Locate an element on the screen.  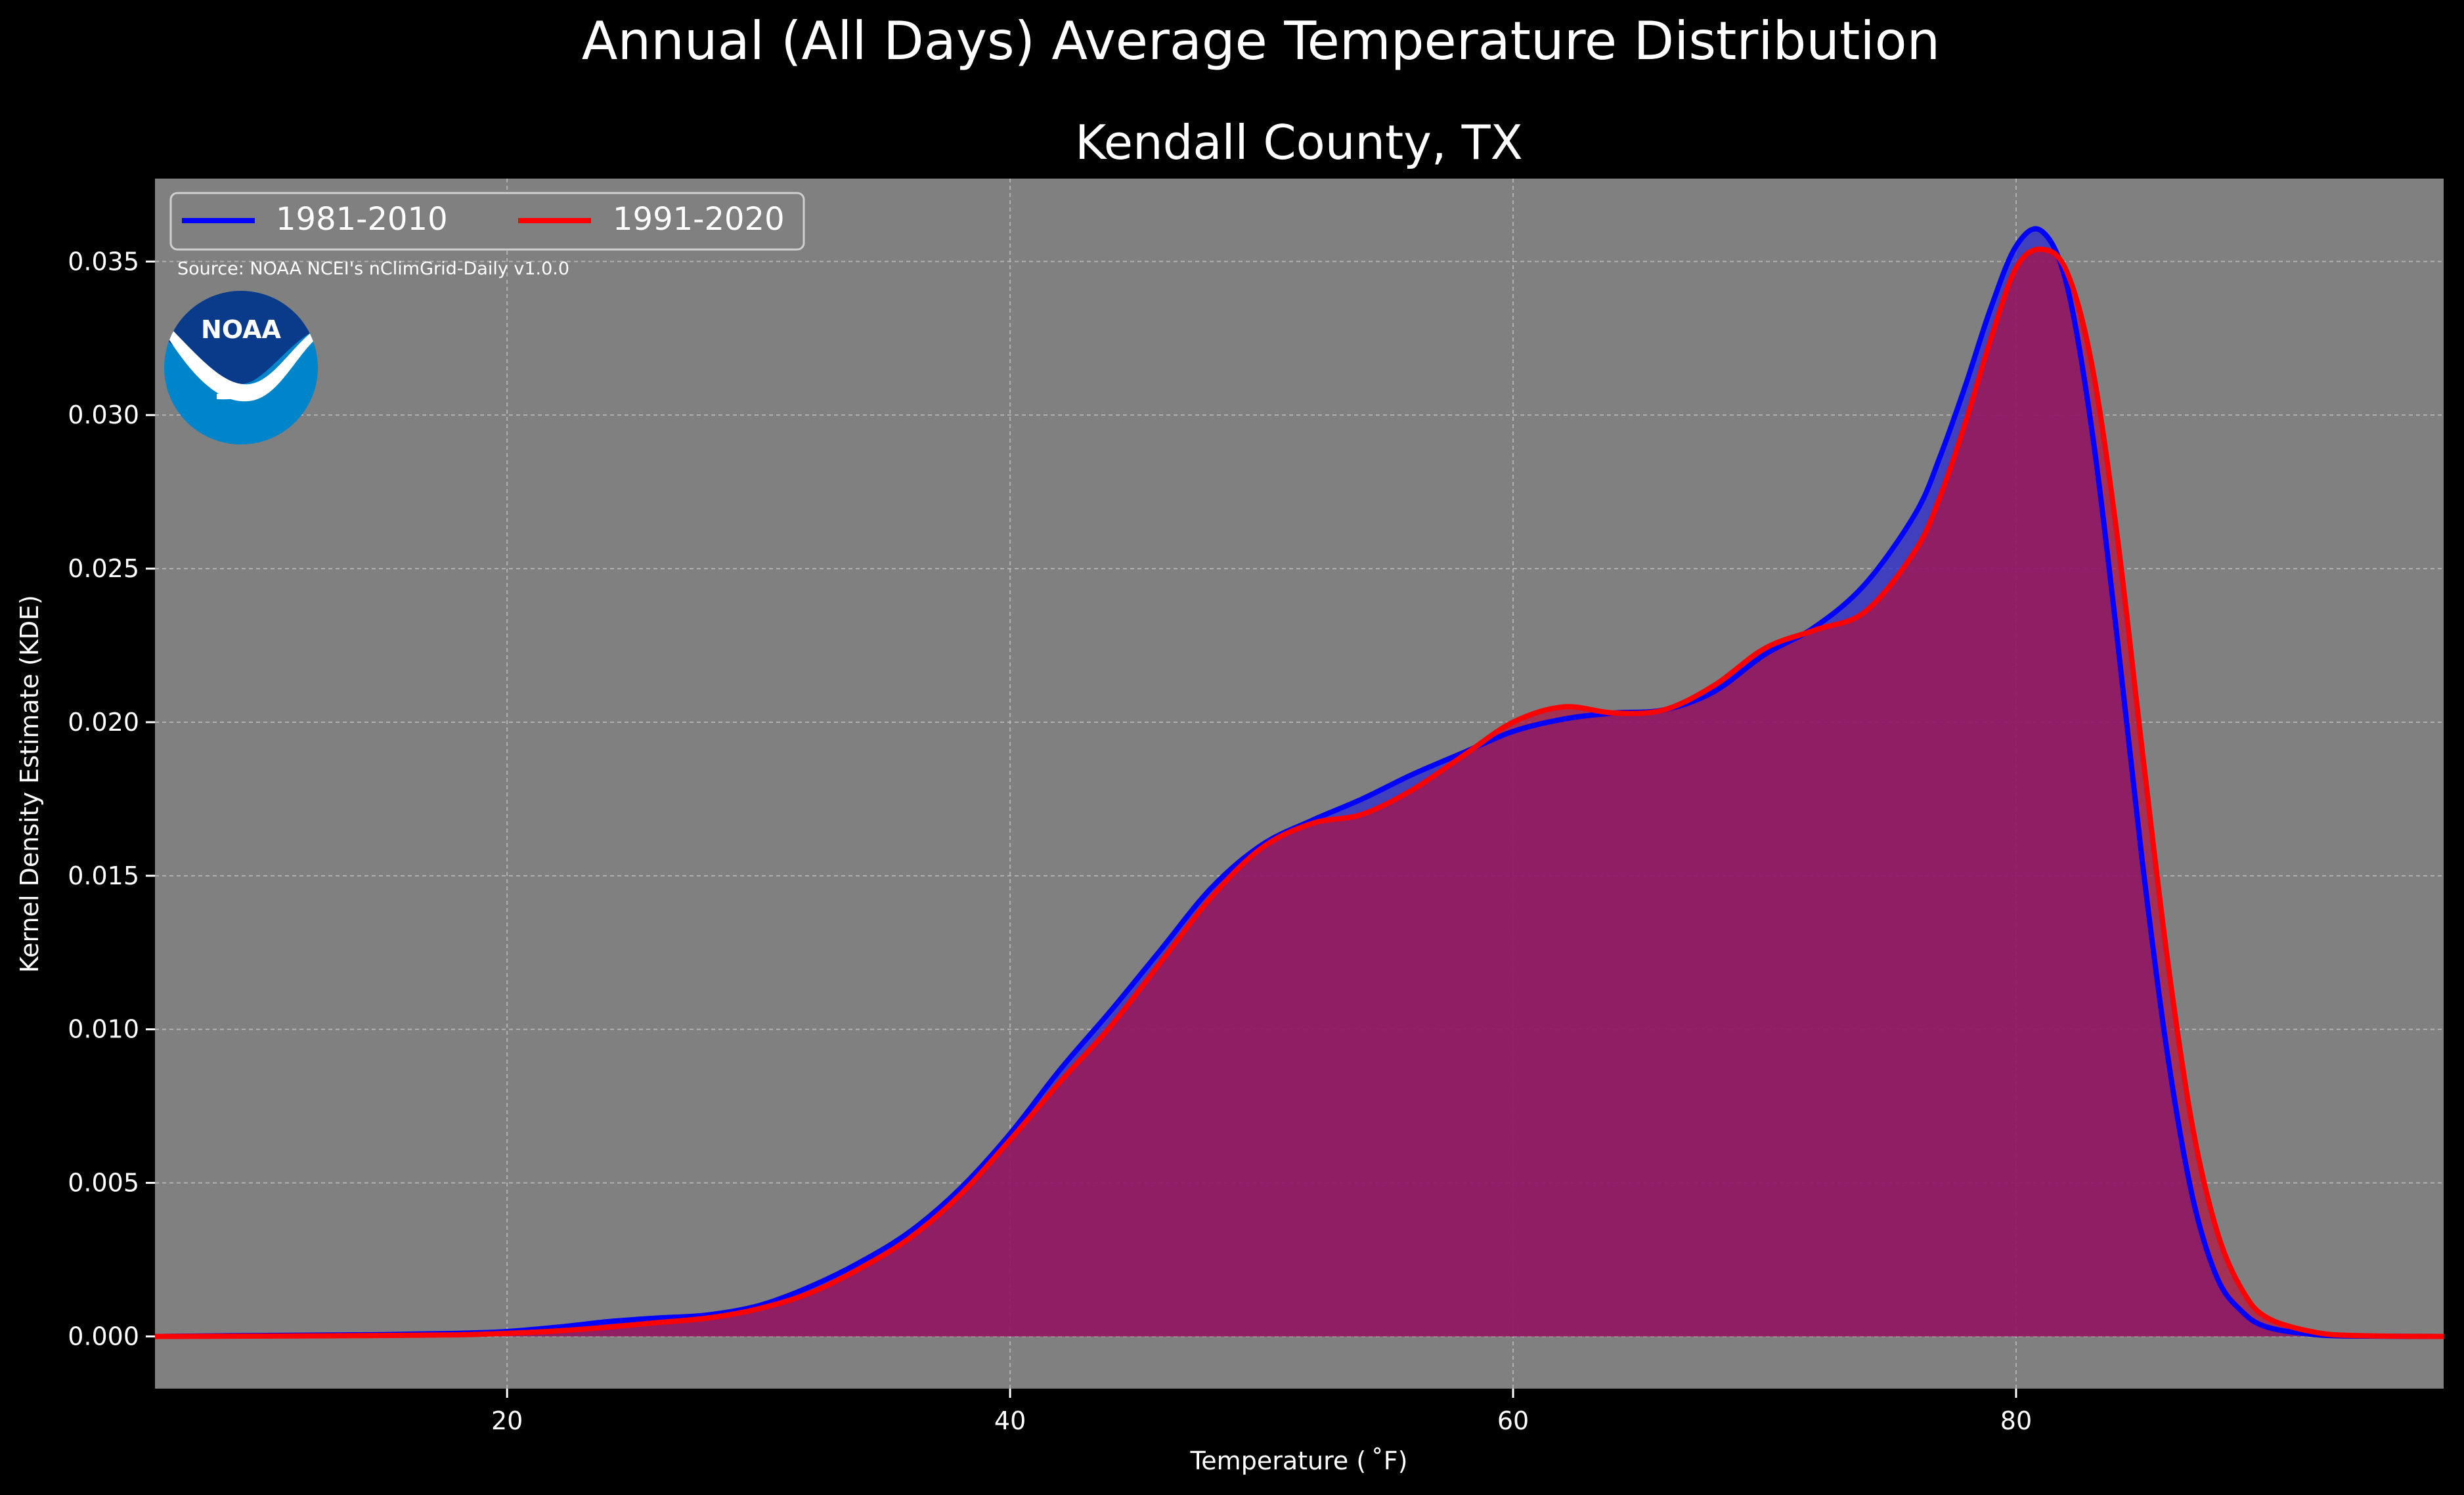
legend: 1981-2010 1991-2020 is located at coordinates (487, 221).